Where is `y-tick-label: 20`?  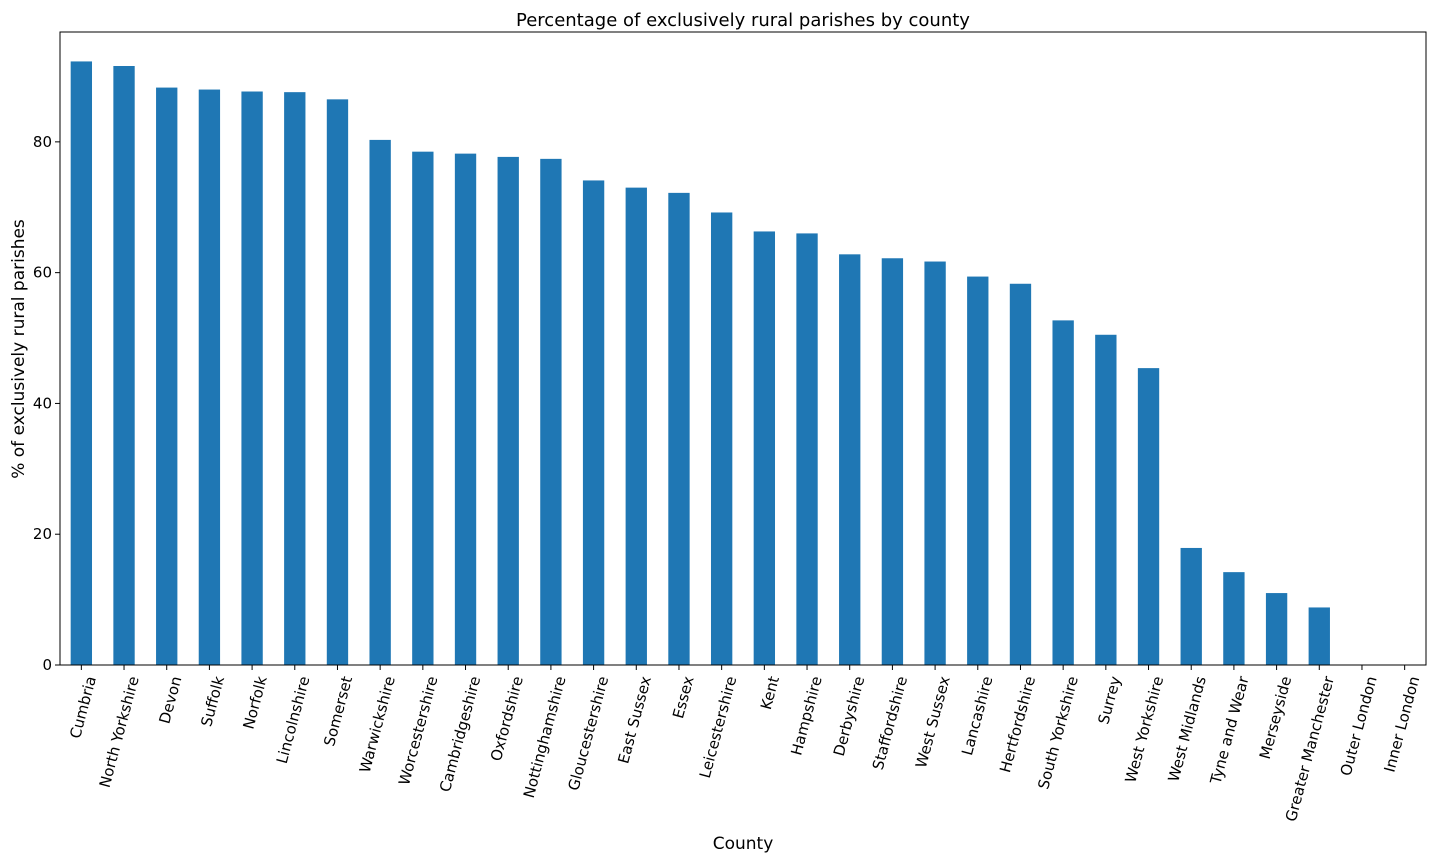
y-tick-label: 20 is located at coordinates (42, 534).